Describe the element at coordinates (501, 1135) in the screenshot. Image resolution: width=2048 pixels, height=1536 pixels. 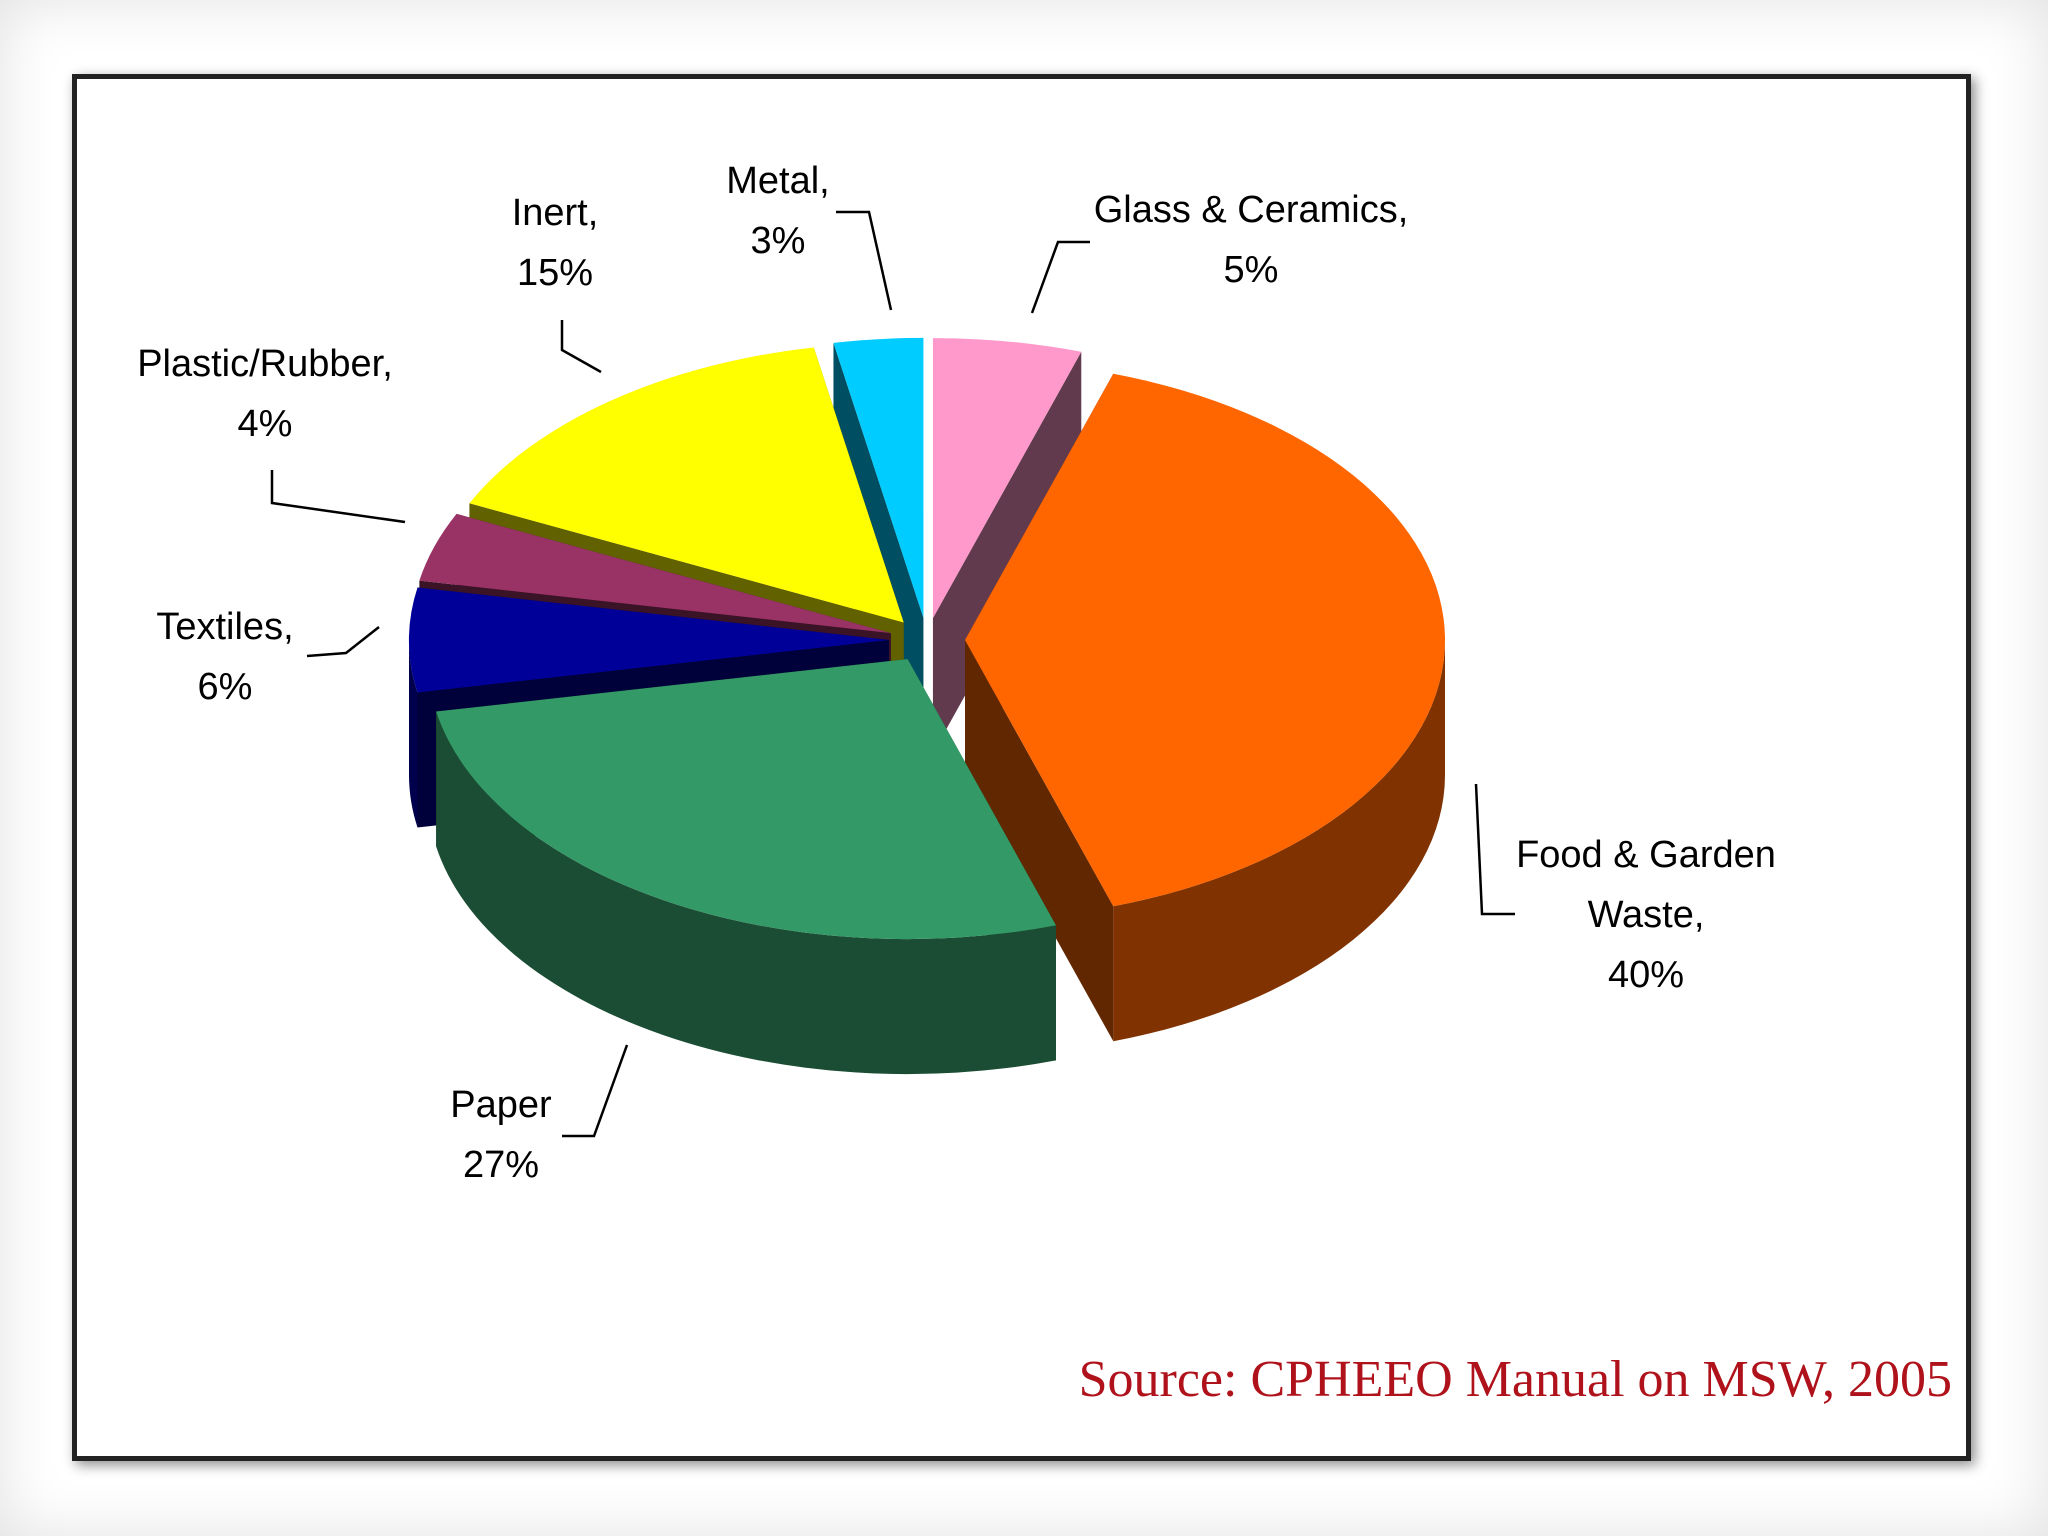
I see `slice-label: Paper 27%` at that location.